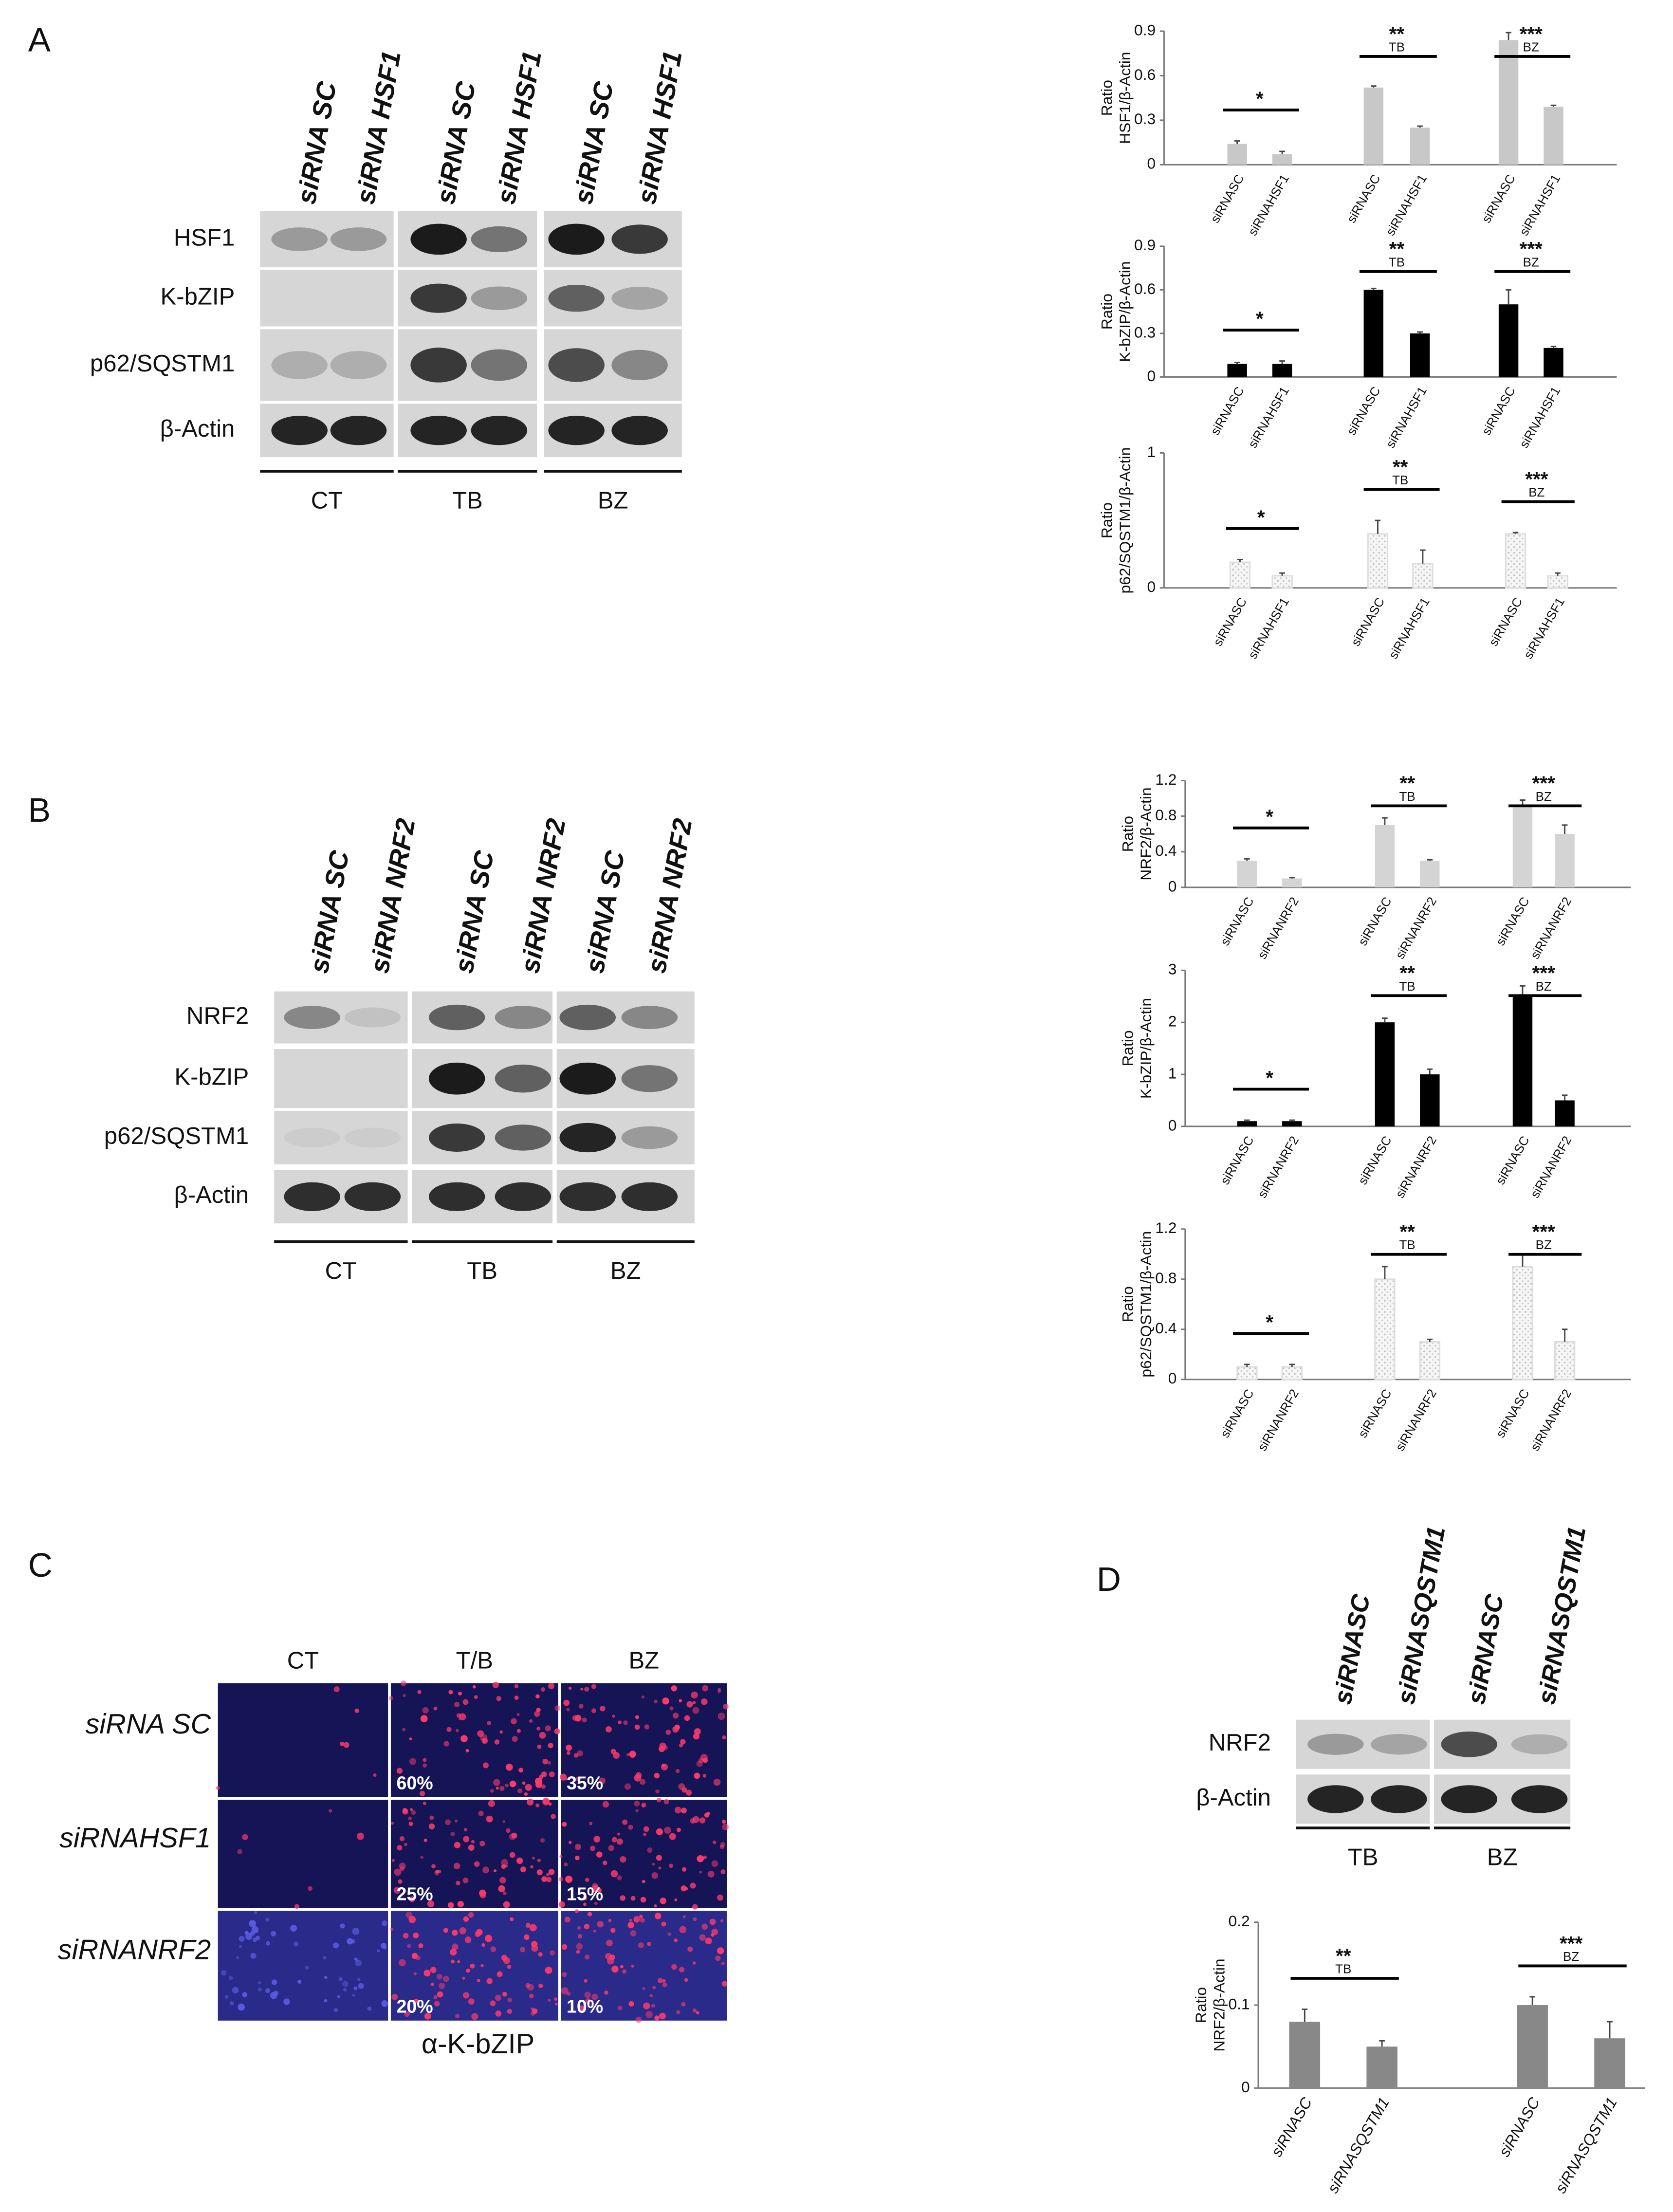 This screenshot has width=1673, height=2212. I want to click on error-bar, so click(1515, 533).